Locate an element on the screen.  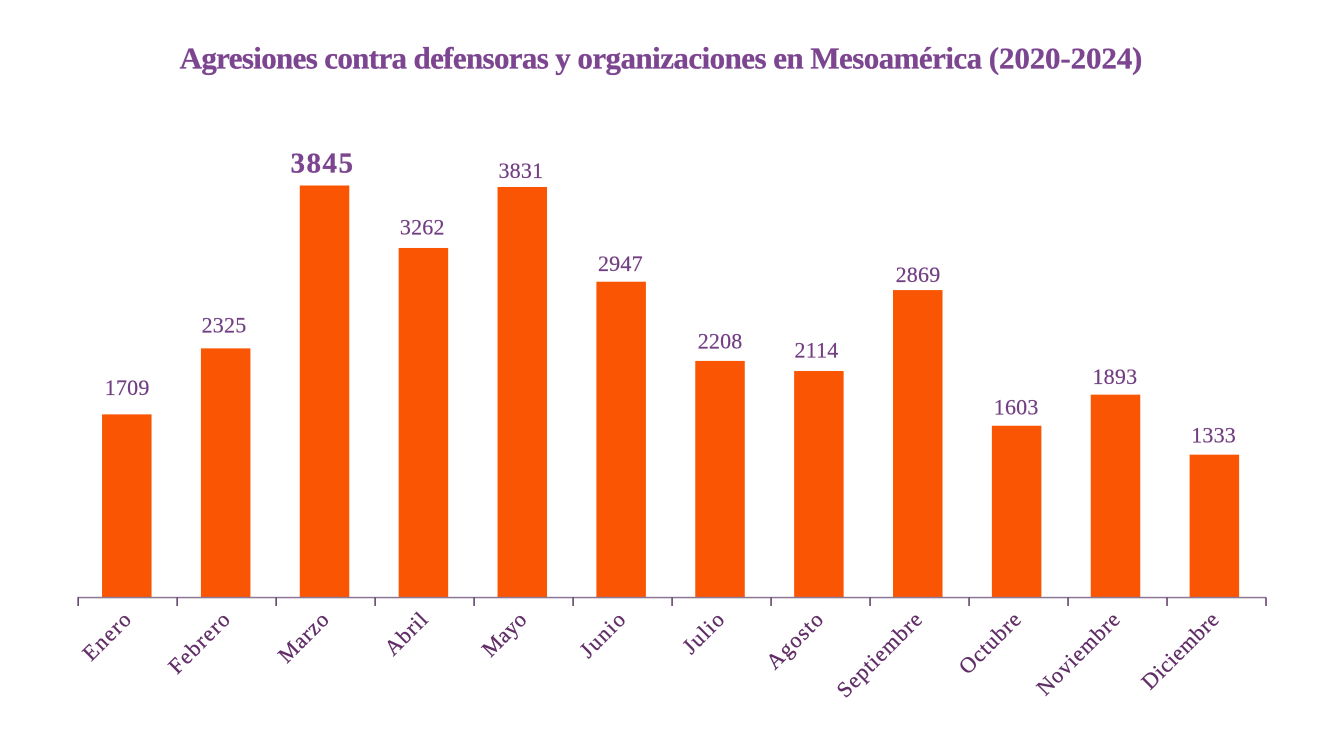
svg-text: 1333 is located at coordinates (1213, 435).